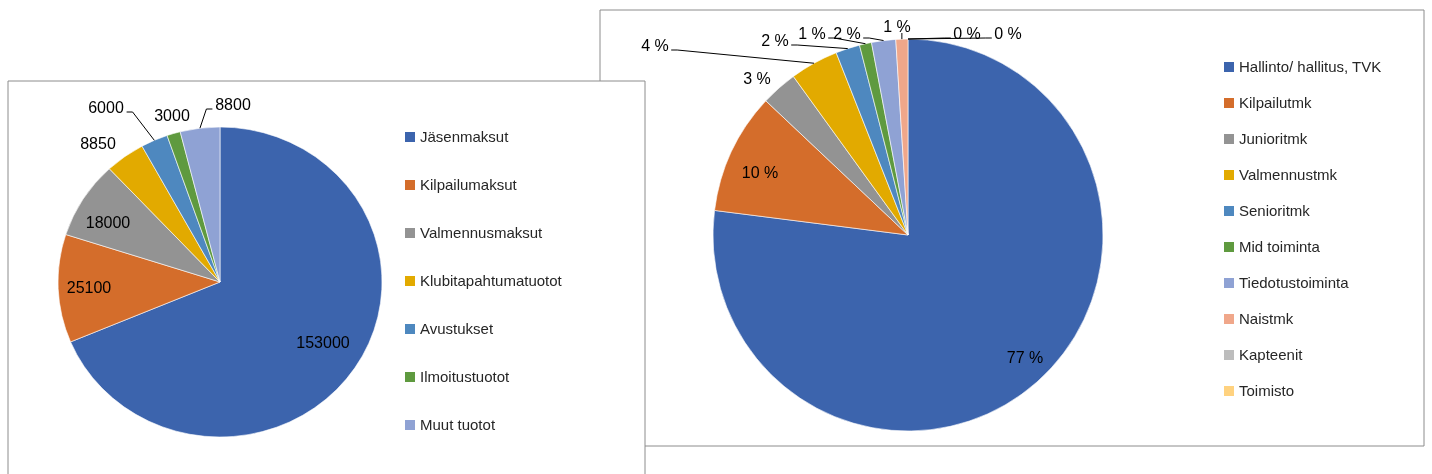  What do you see at coordinates (1276, 103) in the screenshot?
I see `legend-label: Kilpailutmk` at bounding box center [1276, 103].